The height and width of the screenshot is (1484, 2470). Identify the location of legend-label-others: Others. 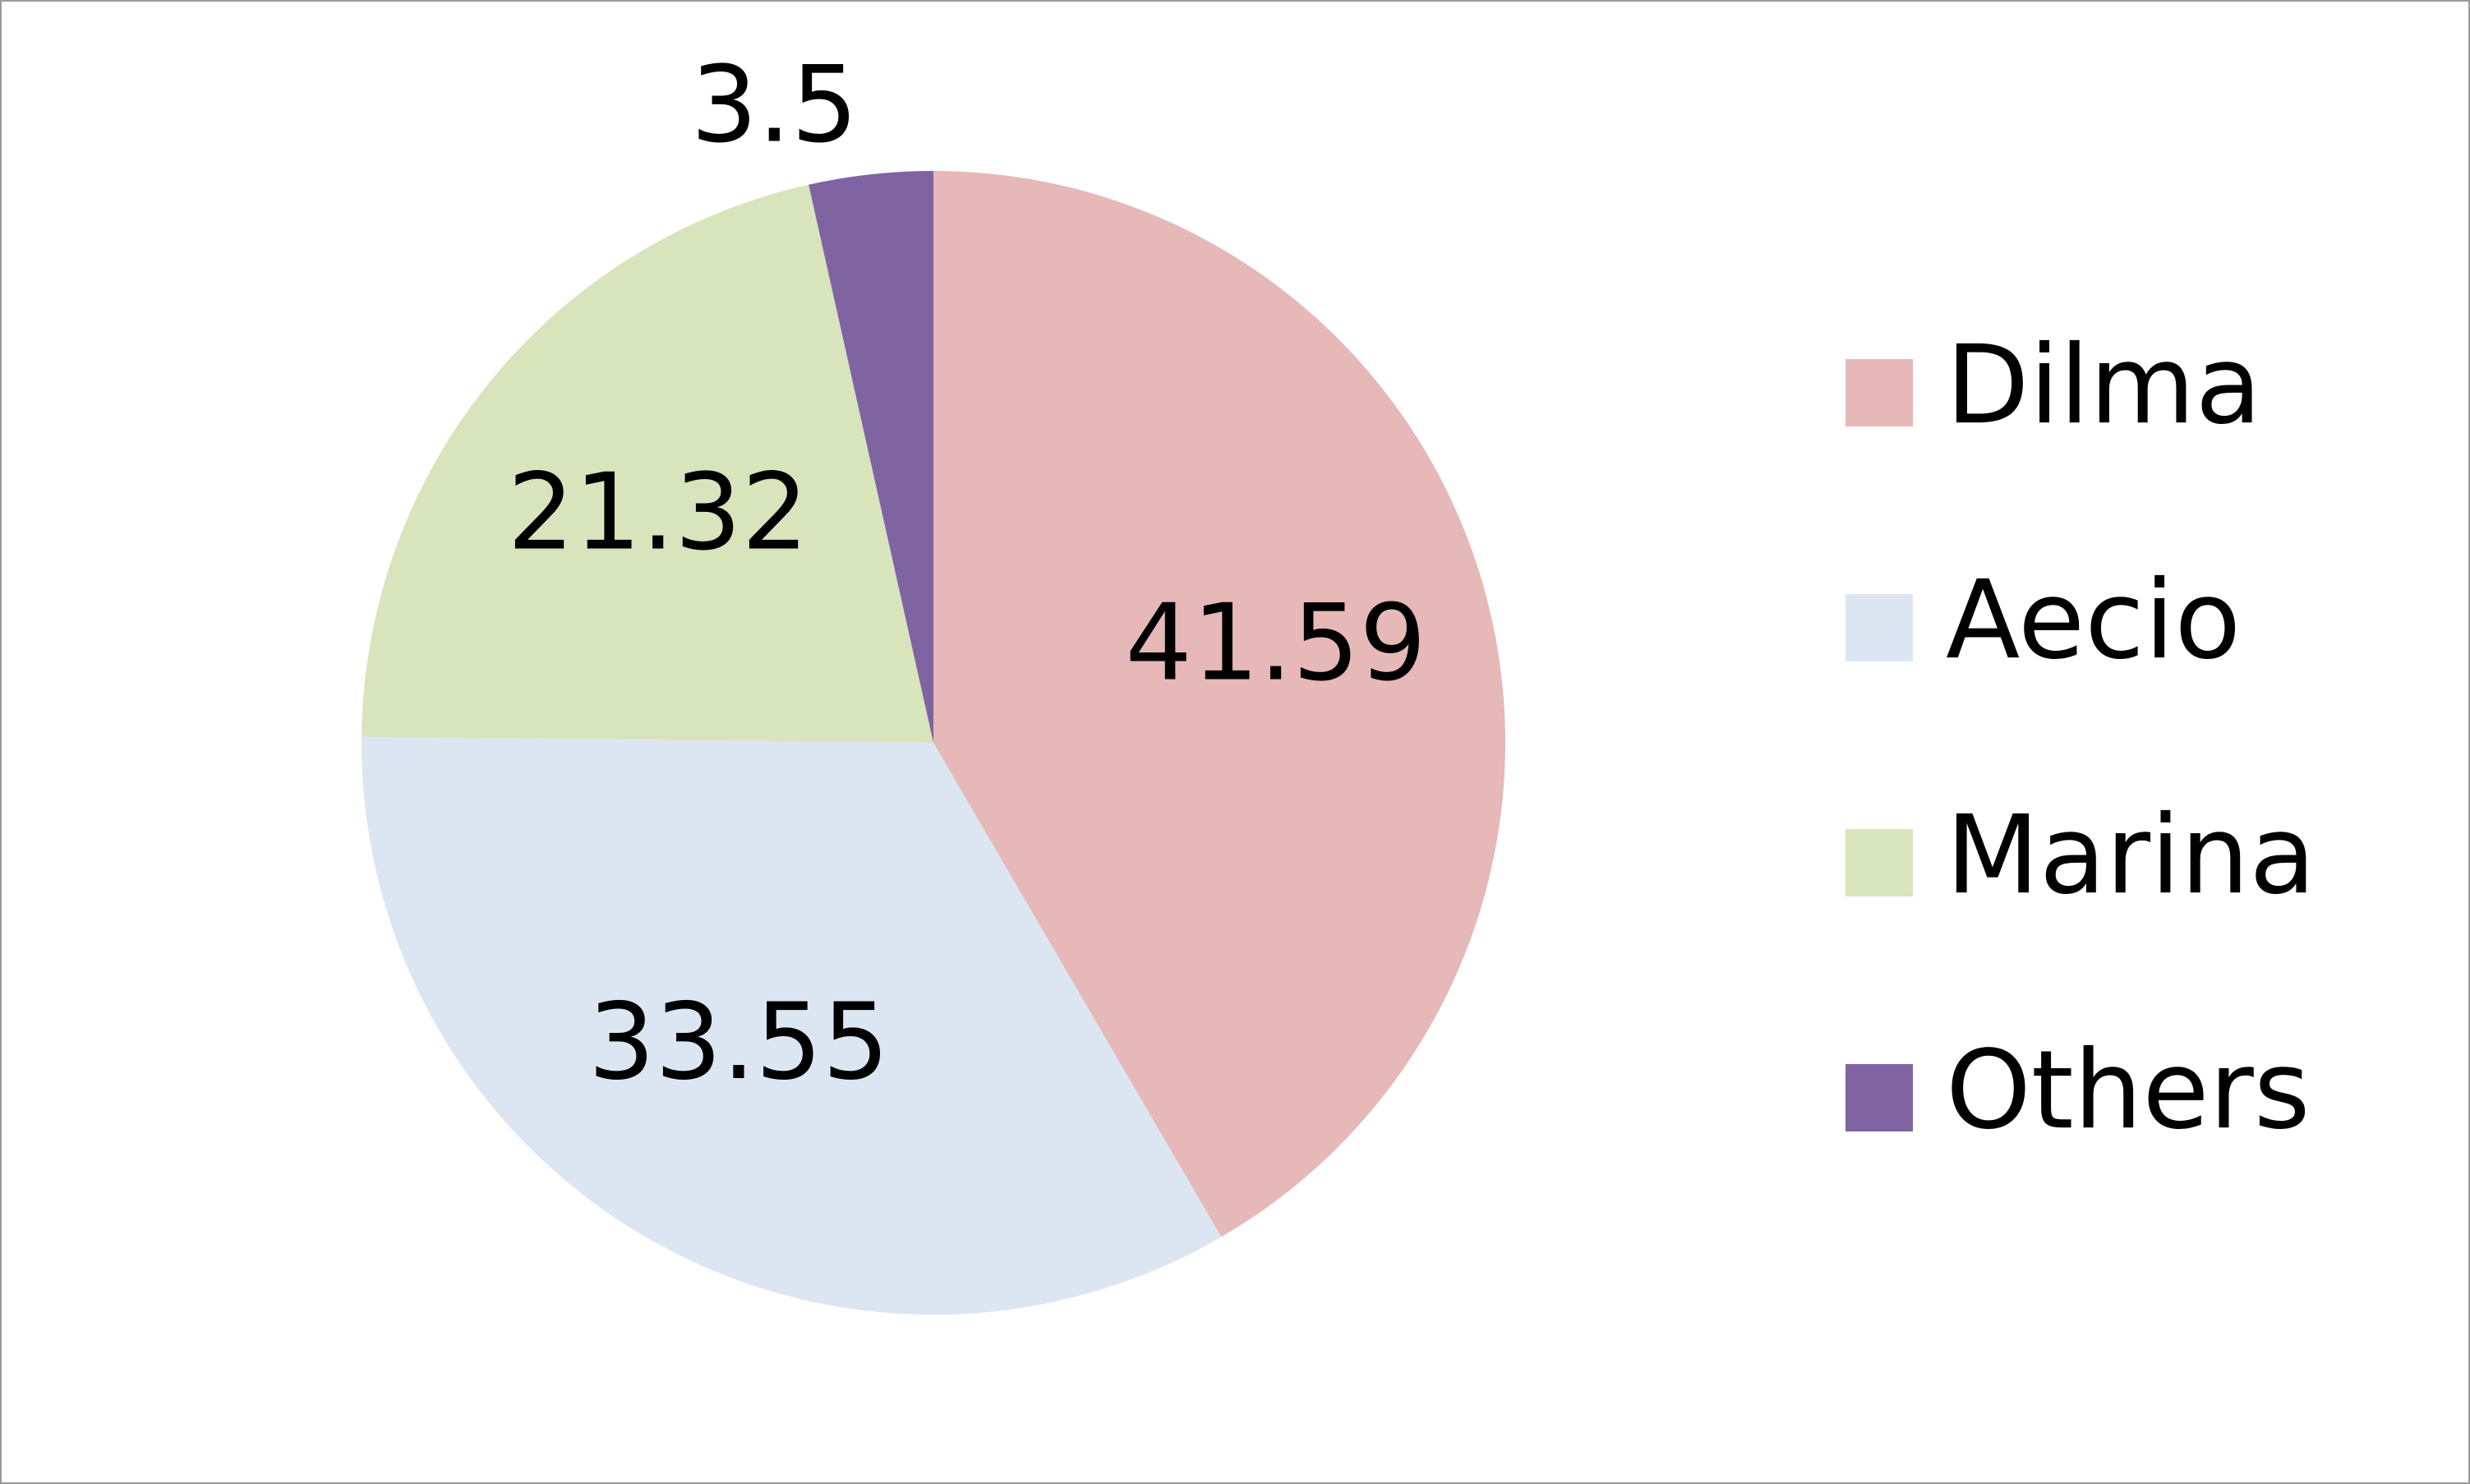
(2128, 1090).